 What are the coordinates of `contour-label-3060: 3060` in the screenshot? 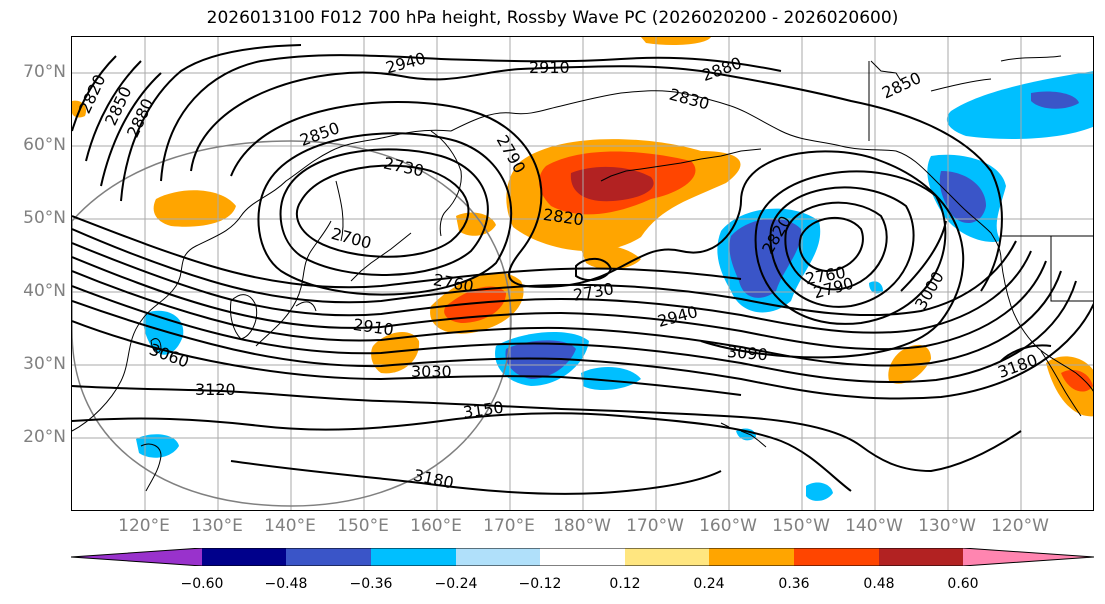 It's located at (169, 356).